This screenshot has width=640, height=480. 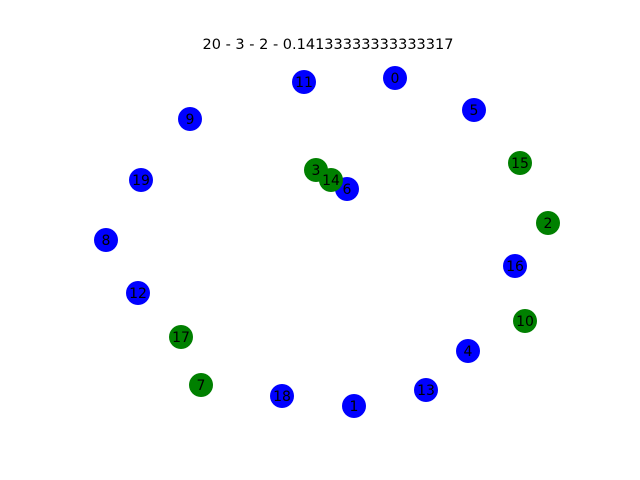 I want to click on graph-node: 11, so click(x=304, y=82).